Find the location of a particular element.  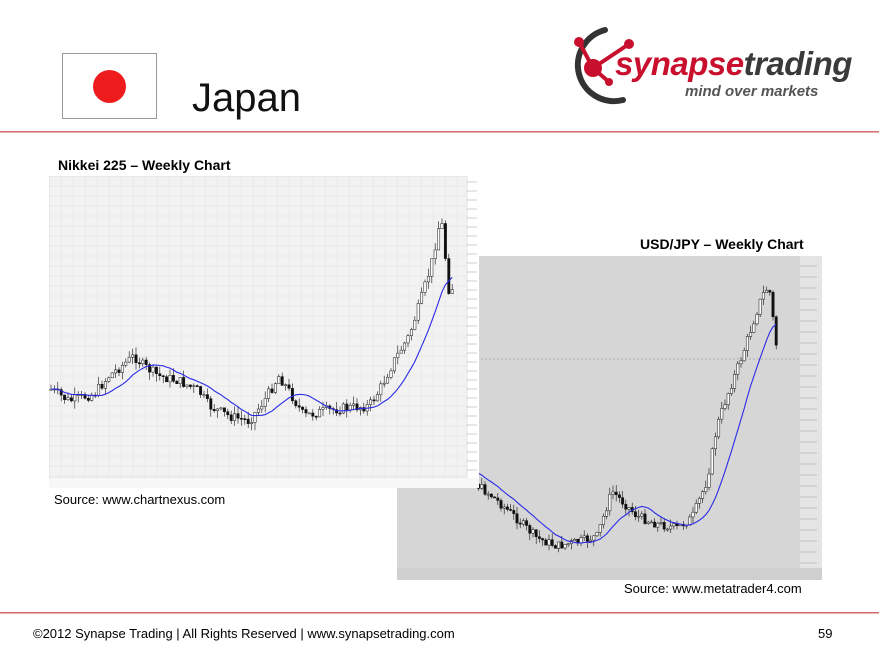

logo-molecule-icon is located at coordinates (604, 66).